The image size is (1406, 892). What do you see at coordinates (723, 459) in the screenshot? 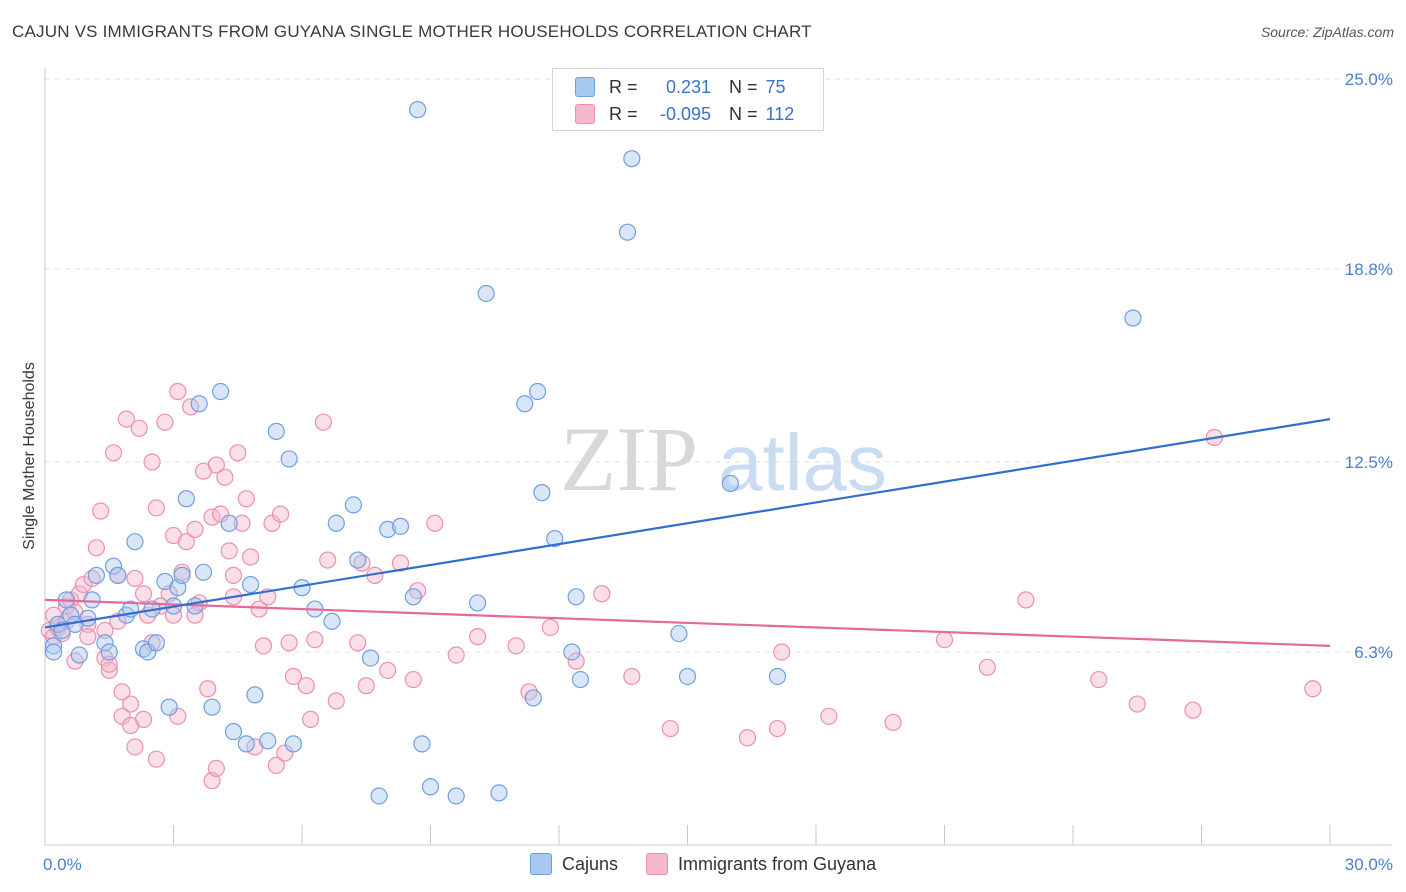
I see `watermark: ZIP atlas` at bounding box center [723, 459].